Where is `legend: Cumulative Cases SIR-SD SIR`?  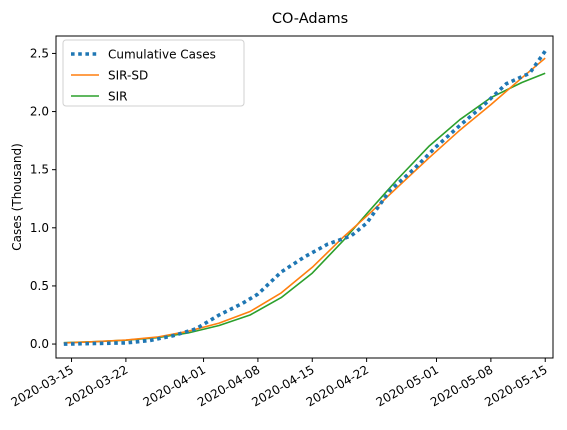 legend: Cumulative Cases SIR-SD SIR is located at coordinates (153, 73).